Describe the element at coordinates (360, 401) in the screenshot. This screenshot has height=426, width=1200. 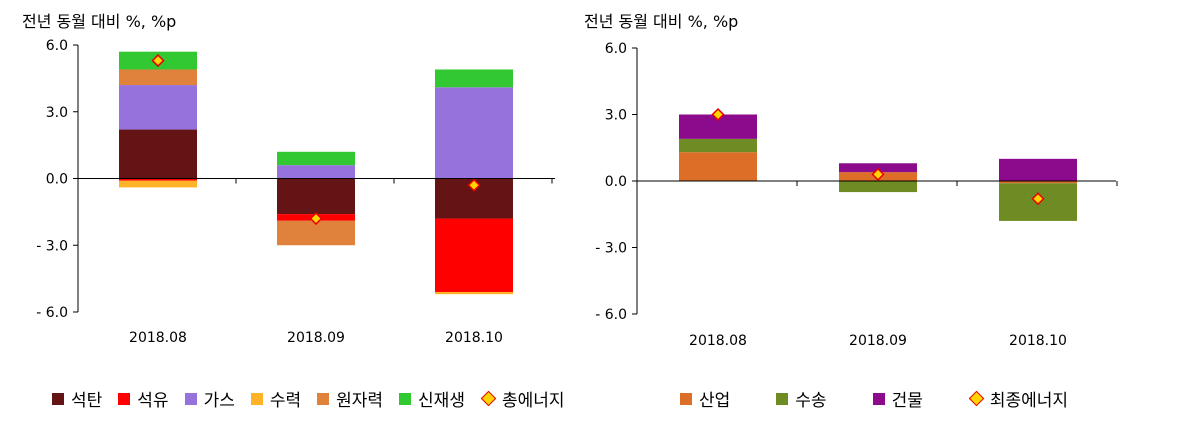
I see `legend-label: 원자력` at that location.